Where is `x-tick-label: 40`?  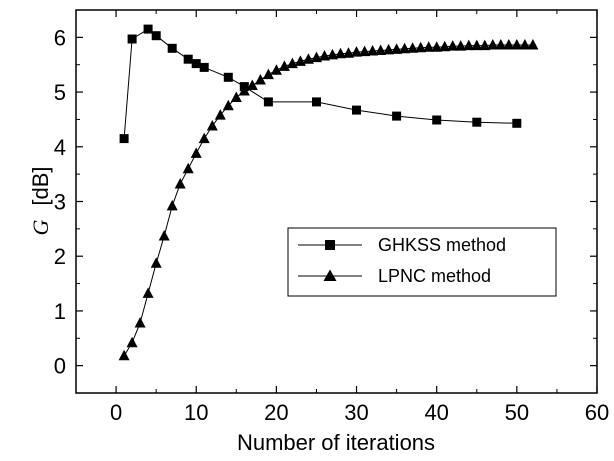
x-tick-label: 40 is located at coordinates (436, 412).